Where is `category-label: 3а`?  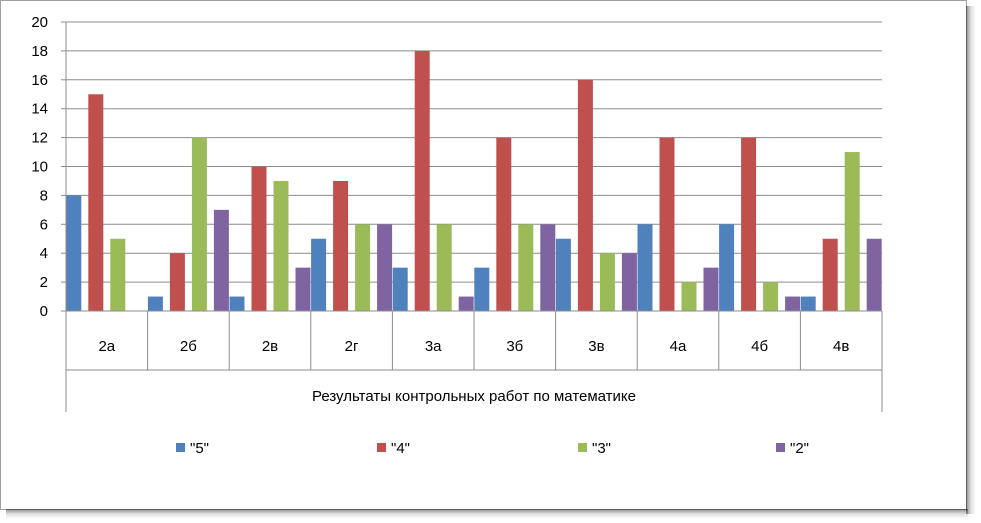
category-label: 3а is located at coordinates (433, 346).